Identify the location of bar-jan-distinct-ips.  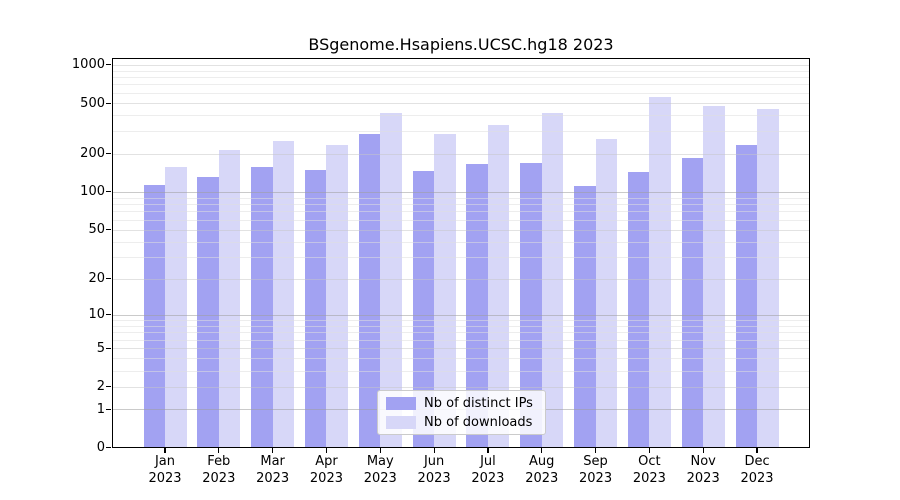
(154, 316).